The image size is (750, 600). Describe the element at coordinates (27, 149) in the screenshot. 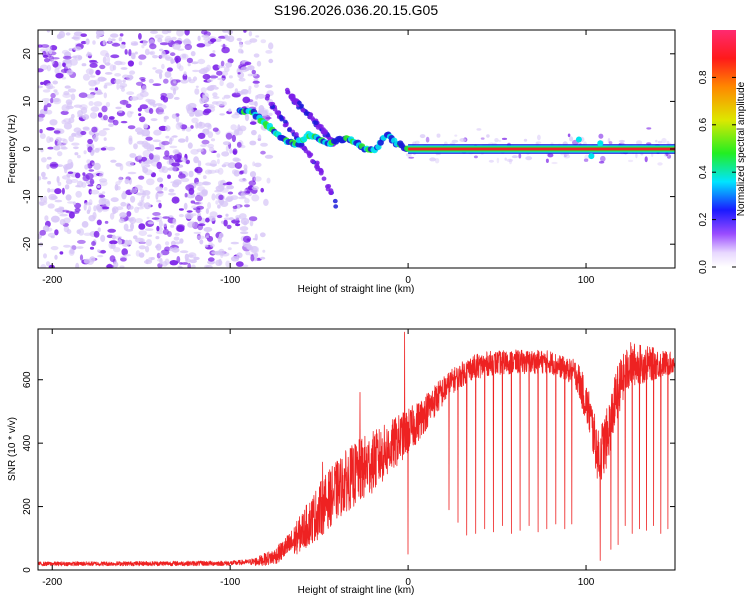

I see `spectrogram-ytick-label: 0` at that location.